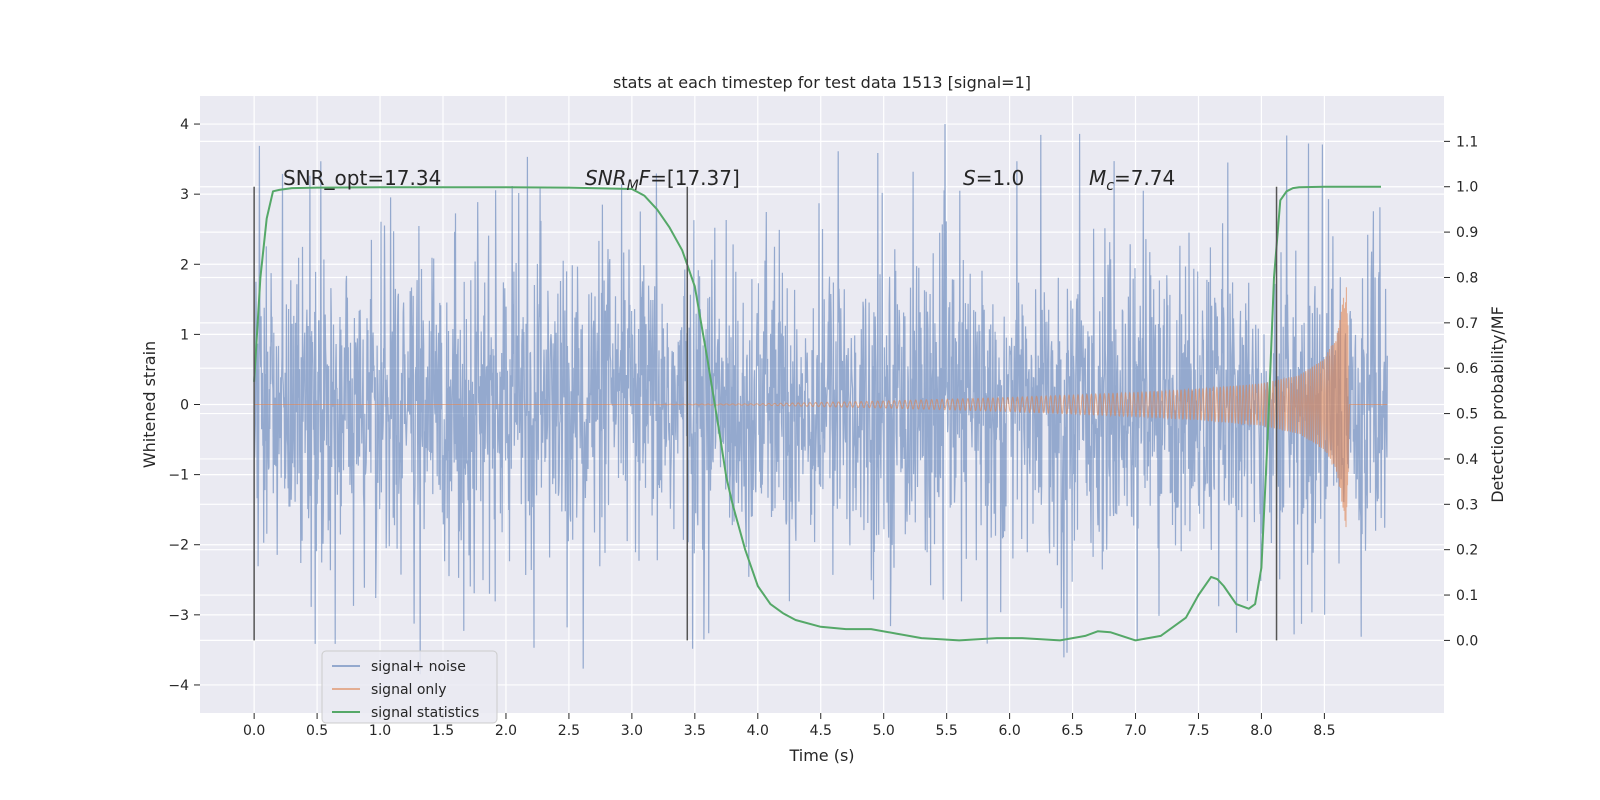  Describe the element at coordinates (695, 178) in the screenshot. I see `annotation-snr-mf-tail: =[17.37]` at that location.